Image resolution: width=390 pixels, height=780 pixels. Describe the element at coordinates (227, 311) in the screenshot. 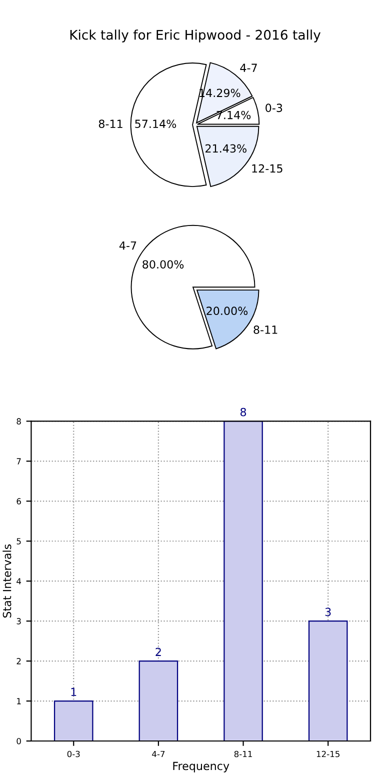

I see `data-label: 20.00%` at that location.